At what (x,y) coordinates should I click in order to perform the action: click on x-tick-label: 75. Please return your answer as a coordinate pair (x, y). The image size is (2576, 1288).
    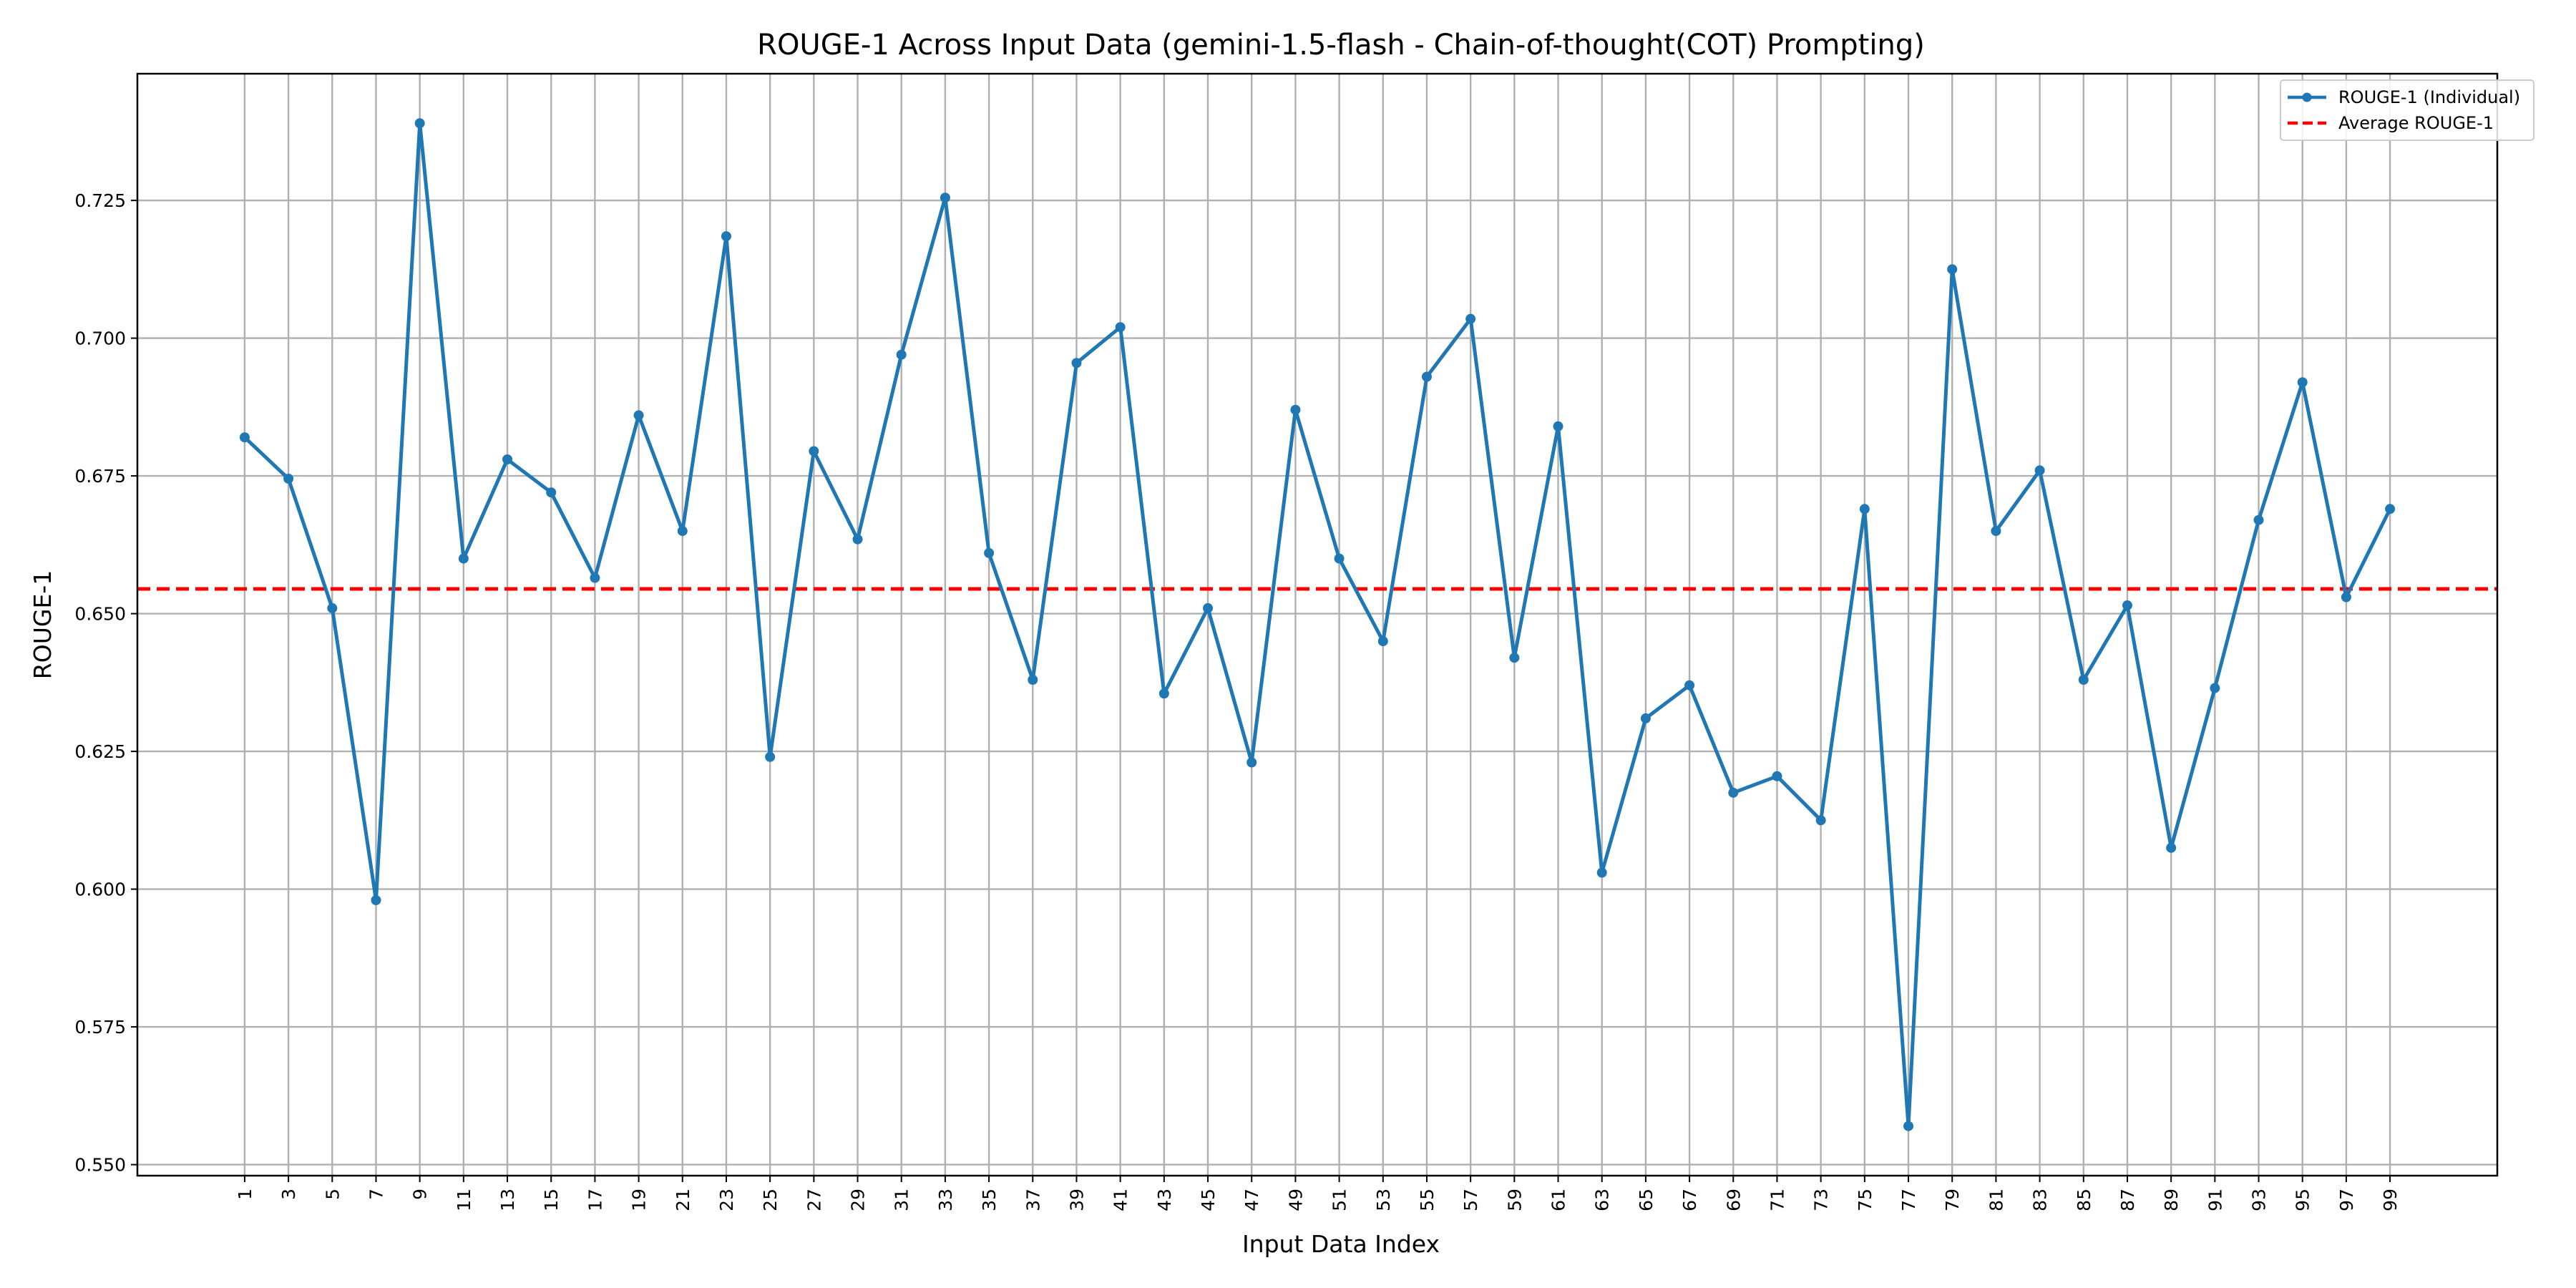
    Looking at the image, I should click on (1865, 1200).